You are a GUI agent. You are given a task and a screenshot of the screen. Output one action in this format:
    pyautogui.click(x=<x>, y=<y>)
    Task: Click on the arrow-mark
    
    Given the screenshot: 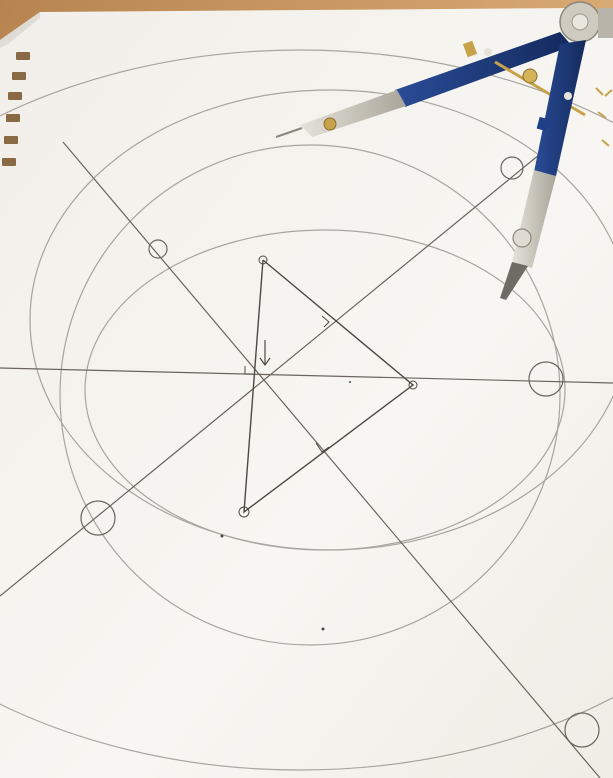 What is the action you would take?
    pyautogui.click(x=265, y=353)
    